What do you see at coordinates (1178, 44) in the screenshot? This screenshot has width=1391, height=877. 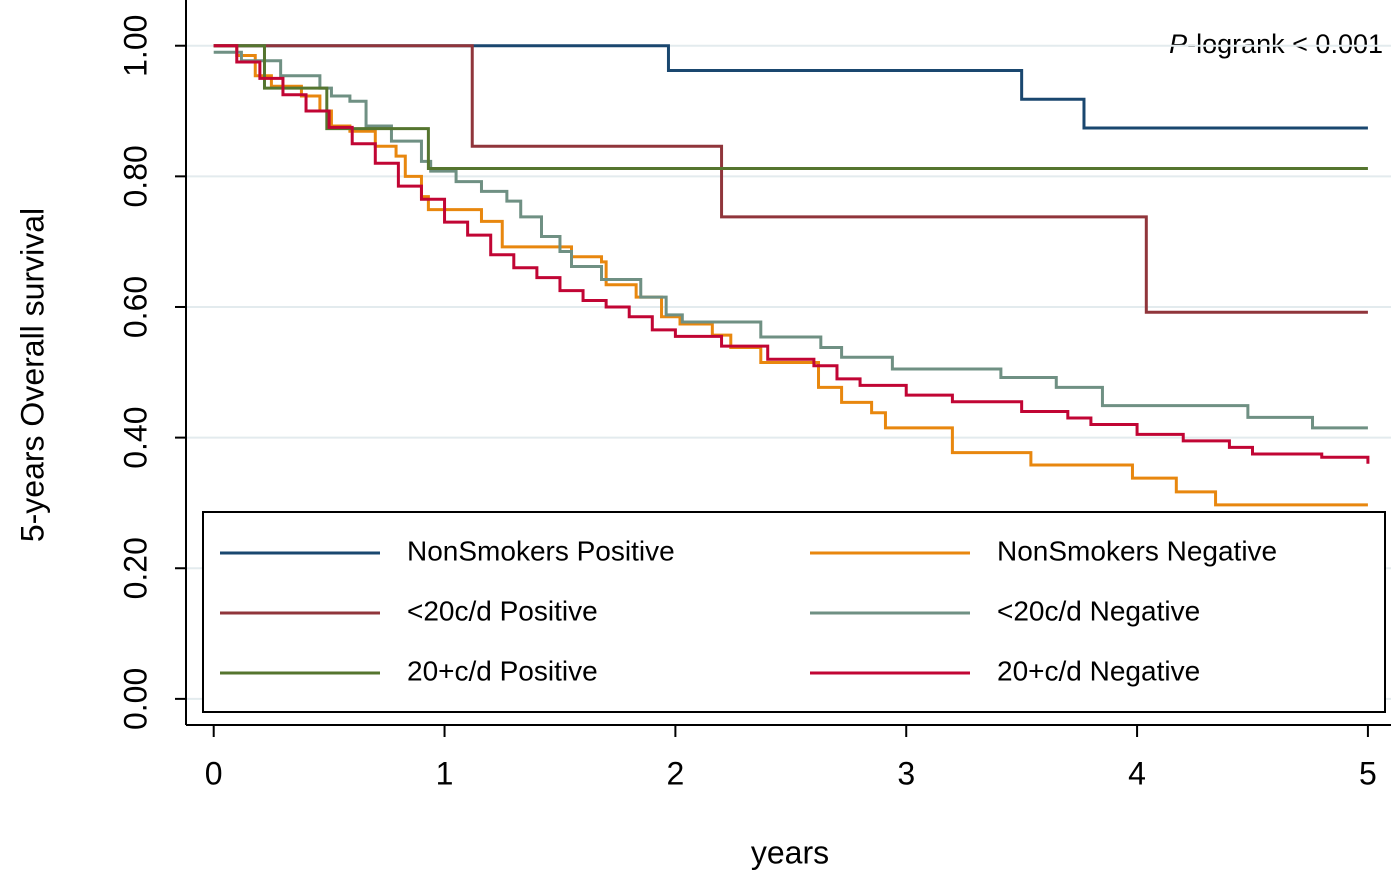 I see `annotation-italic: P` at bounding box center [1178, 44].